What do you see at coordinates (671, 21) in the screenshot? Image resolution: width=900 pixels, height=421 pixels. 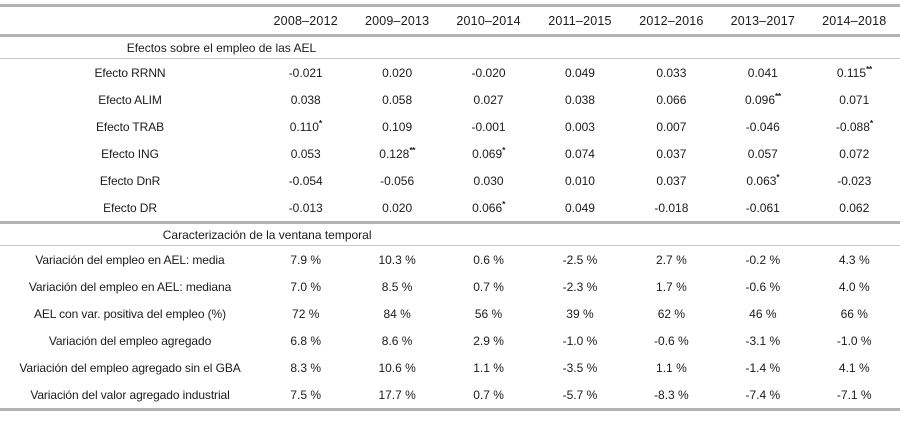 I see `column-header: 2012–2016` at bounding box center [671, 21].